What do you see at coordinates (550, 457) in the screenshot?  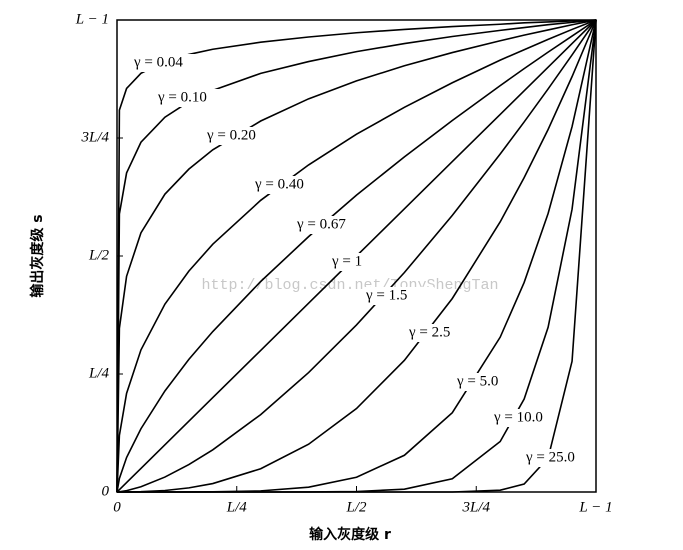 I see `series-label: γ = 25.0` at bounding box center [550, 457].